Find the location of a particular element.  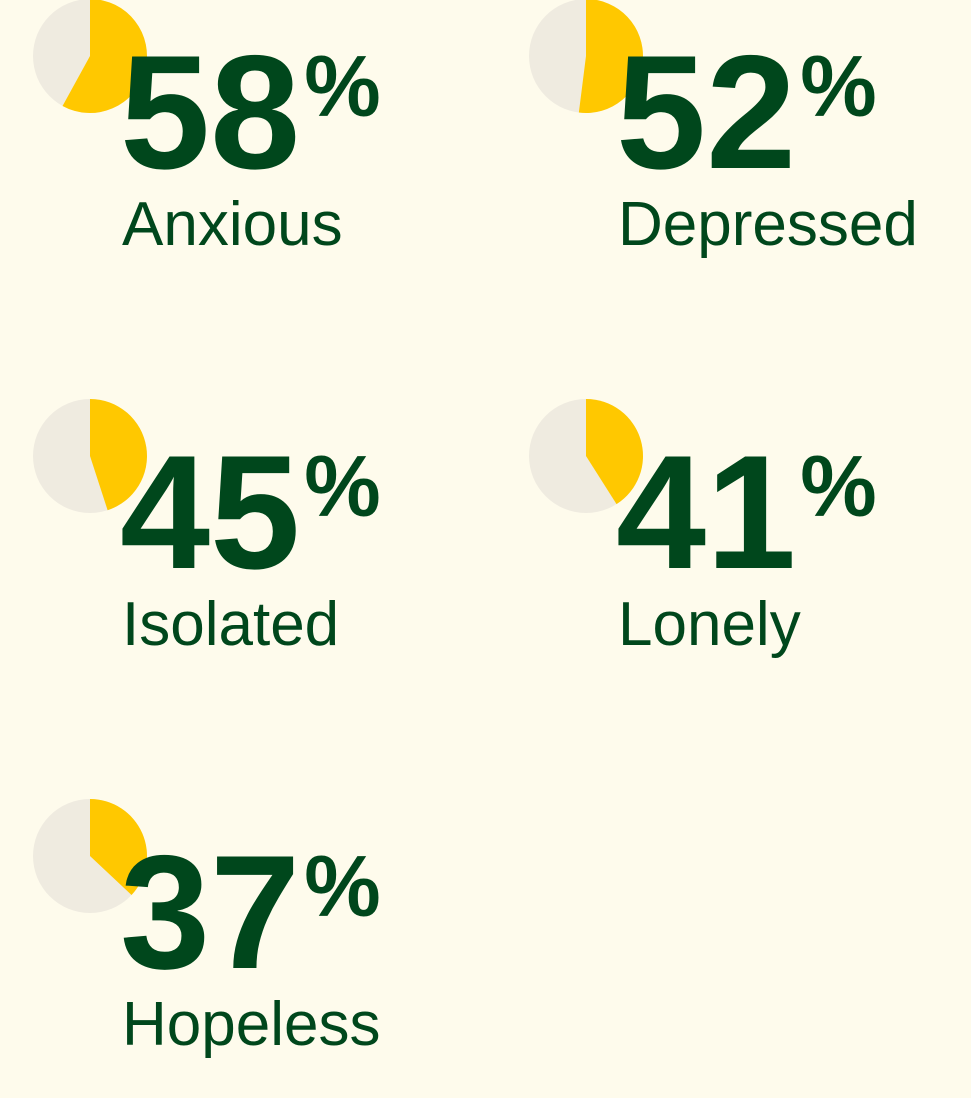

stat-label: Depressed is located at coordinates (768, 224).